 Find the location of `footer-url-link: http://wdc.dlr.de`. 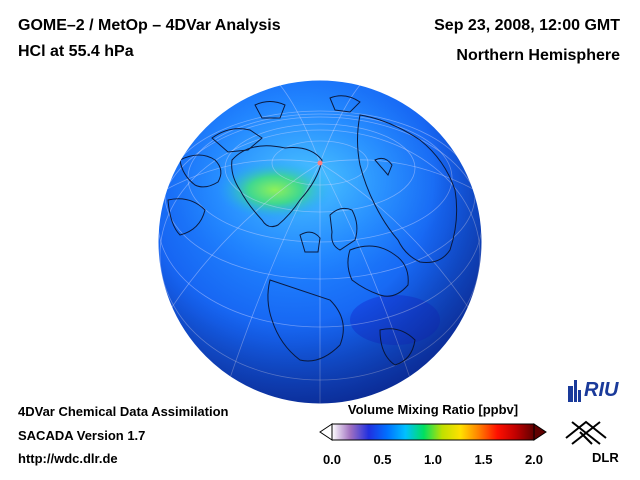

footer-url-link: http://wdc.dlr.de is located at coordinates (68, 458).